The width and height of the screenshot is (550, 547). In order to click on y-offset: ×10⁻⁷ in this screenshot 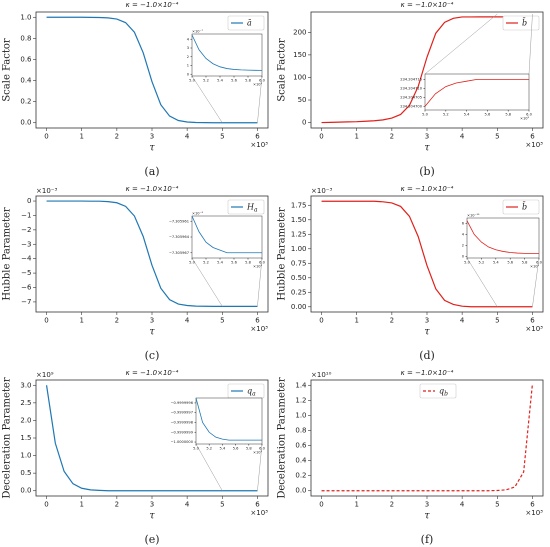, I will do `click(197, 31)`.